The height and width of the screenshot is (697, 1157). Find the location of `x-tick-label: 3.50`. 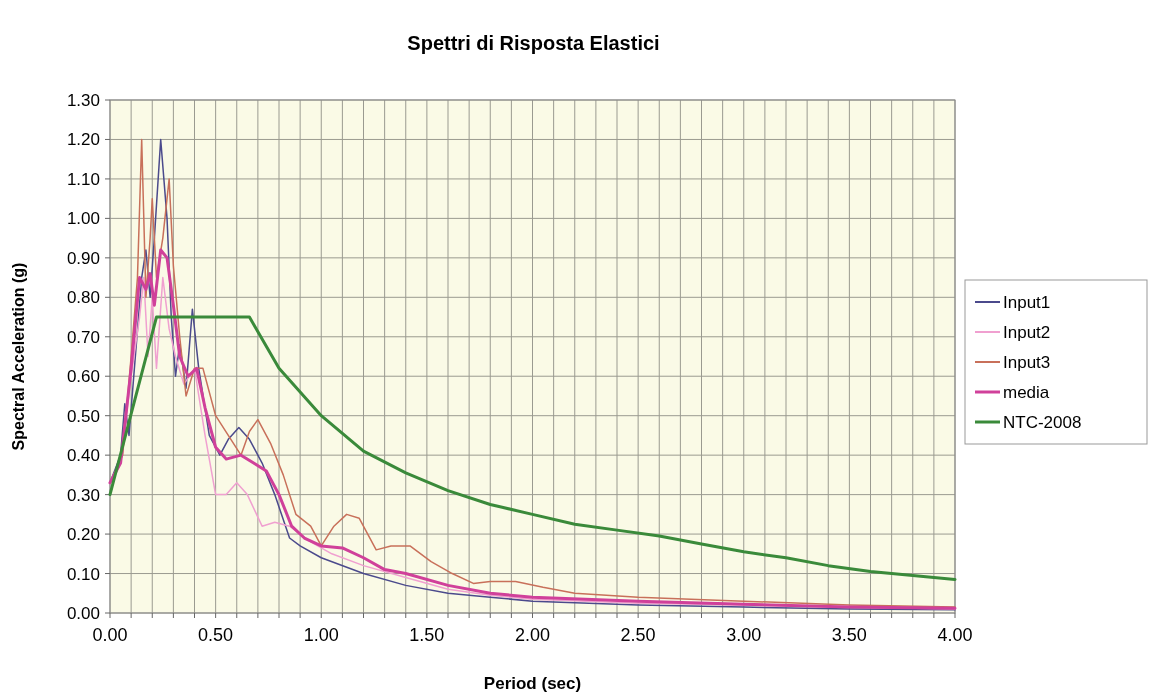

x-tick-label: 3.50 is located at coordinates (849, 635).